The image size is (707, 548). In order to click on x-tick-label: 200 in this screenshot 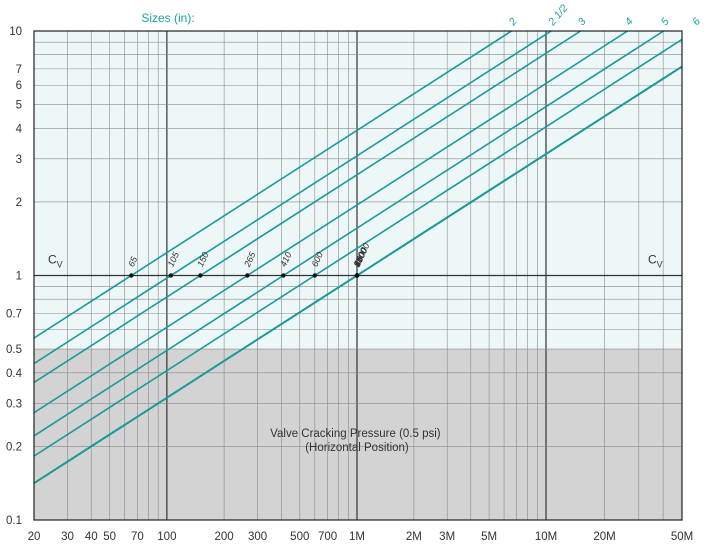, I will do `click(224, 537)`.